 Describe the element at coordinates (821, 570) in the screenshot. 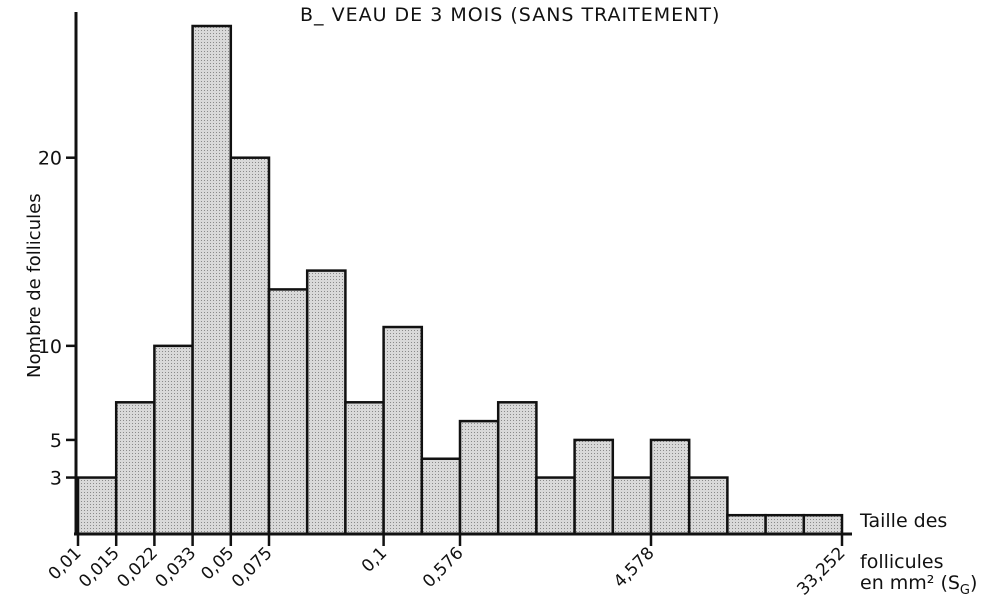

I see `x-tick-label-20: 33,252` at that location.